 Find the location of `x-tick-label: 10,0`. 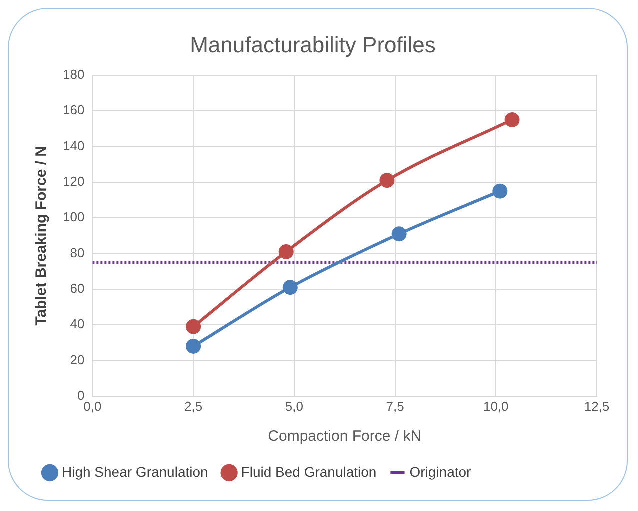

x-tick-label: 10,0 is located at coordinates (496, 406).